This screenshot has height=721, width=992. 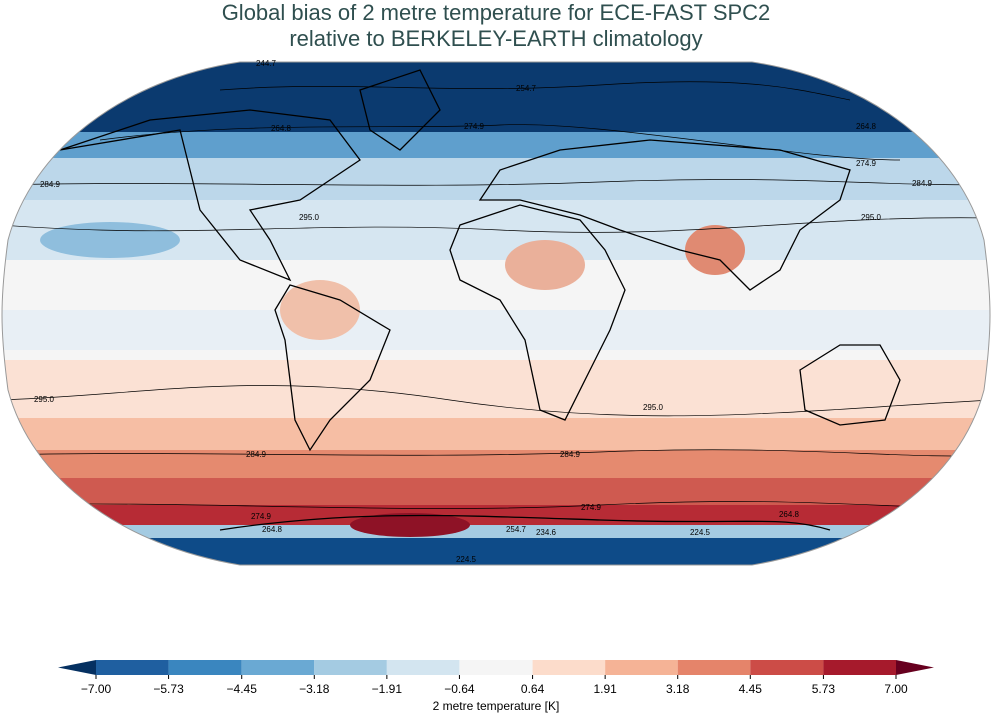 I want to click on colorbar-tick-label: −7.00, so click(x=96, y=689).